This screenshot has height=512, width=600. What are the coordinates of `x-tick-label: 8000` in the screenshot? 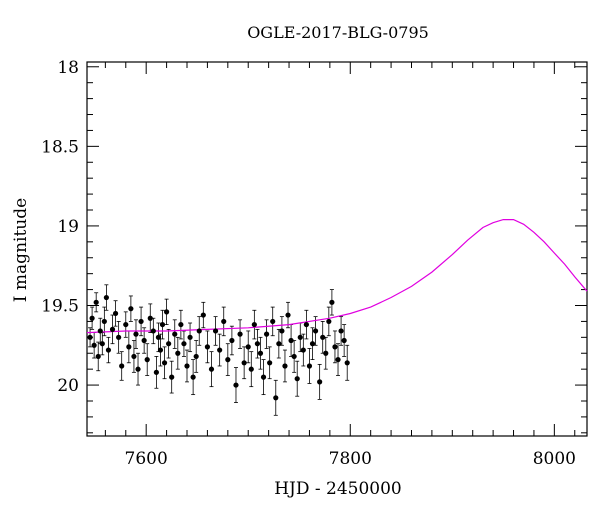 It's located at (554, 459).